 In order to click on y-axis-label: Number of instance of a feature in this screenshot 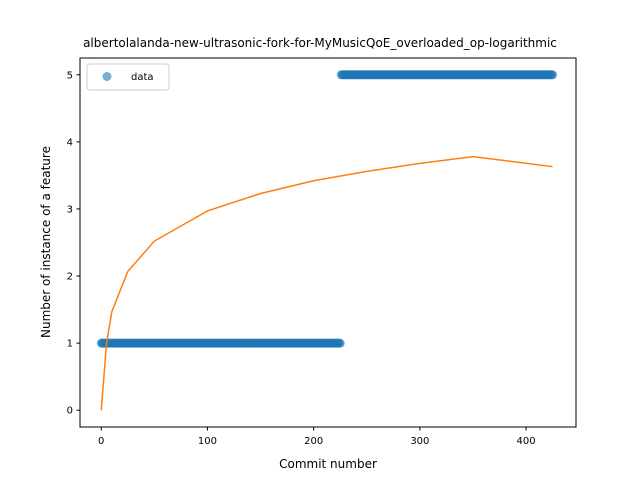, I will do `click(46, 242)`.